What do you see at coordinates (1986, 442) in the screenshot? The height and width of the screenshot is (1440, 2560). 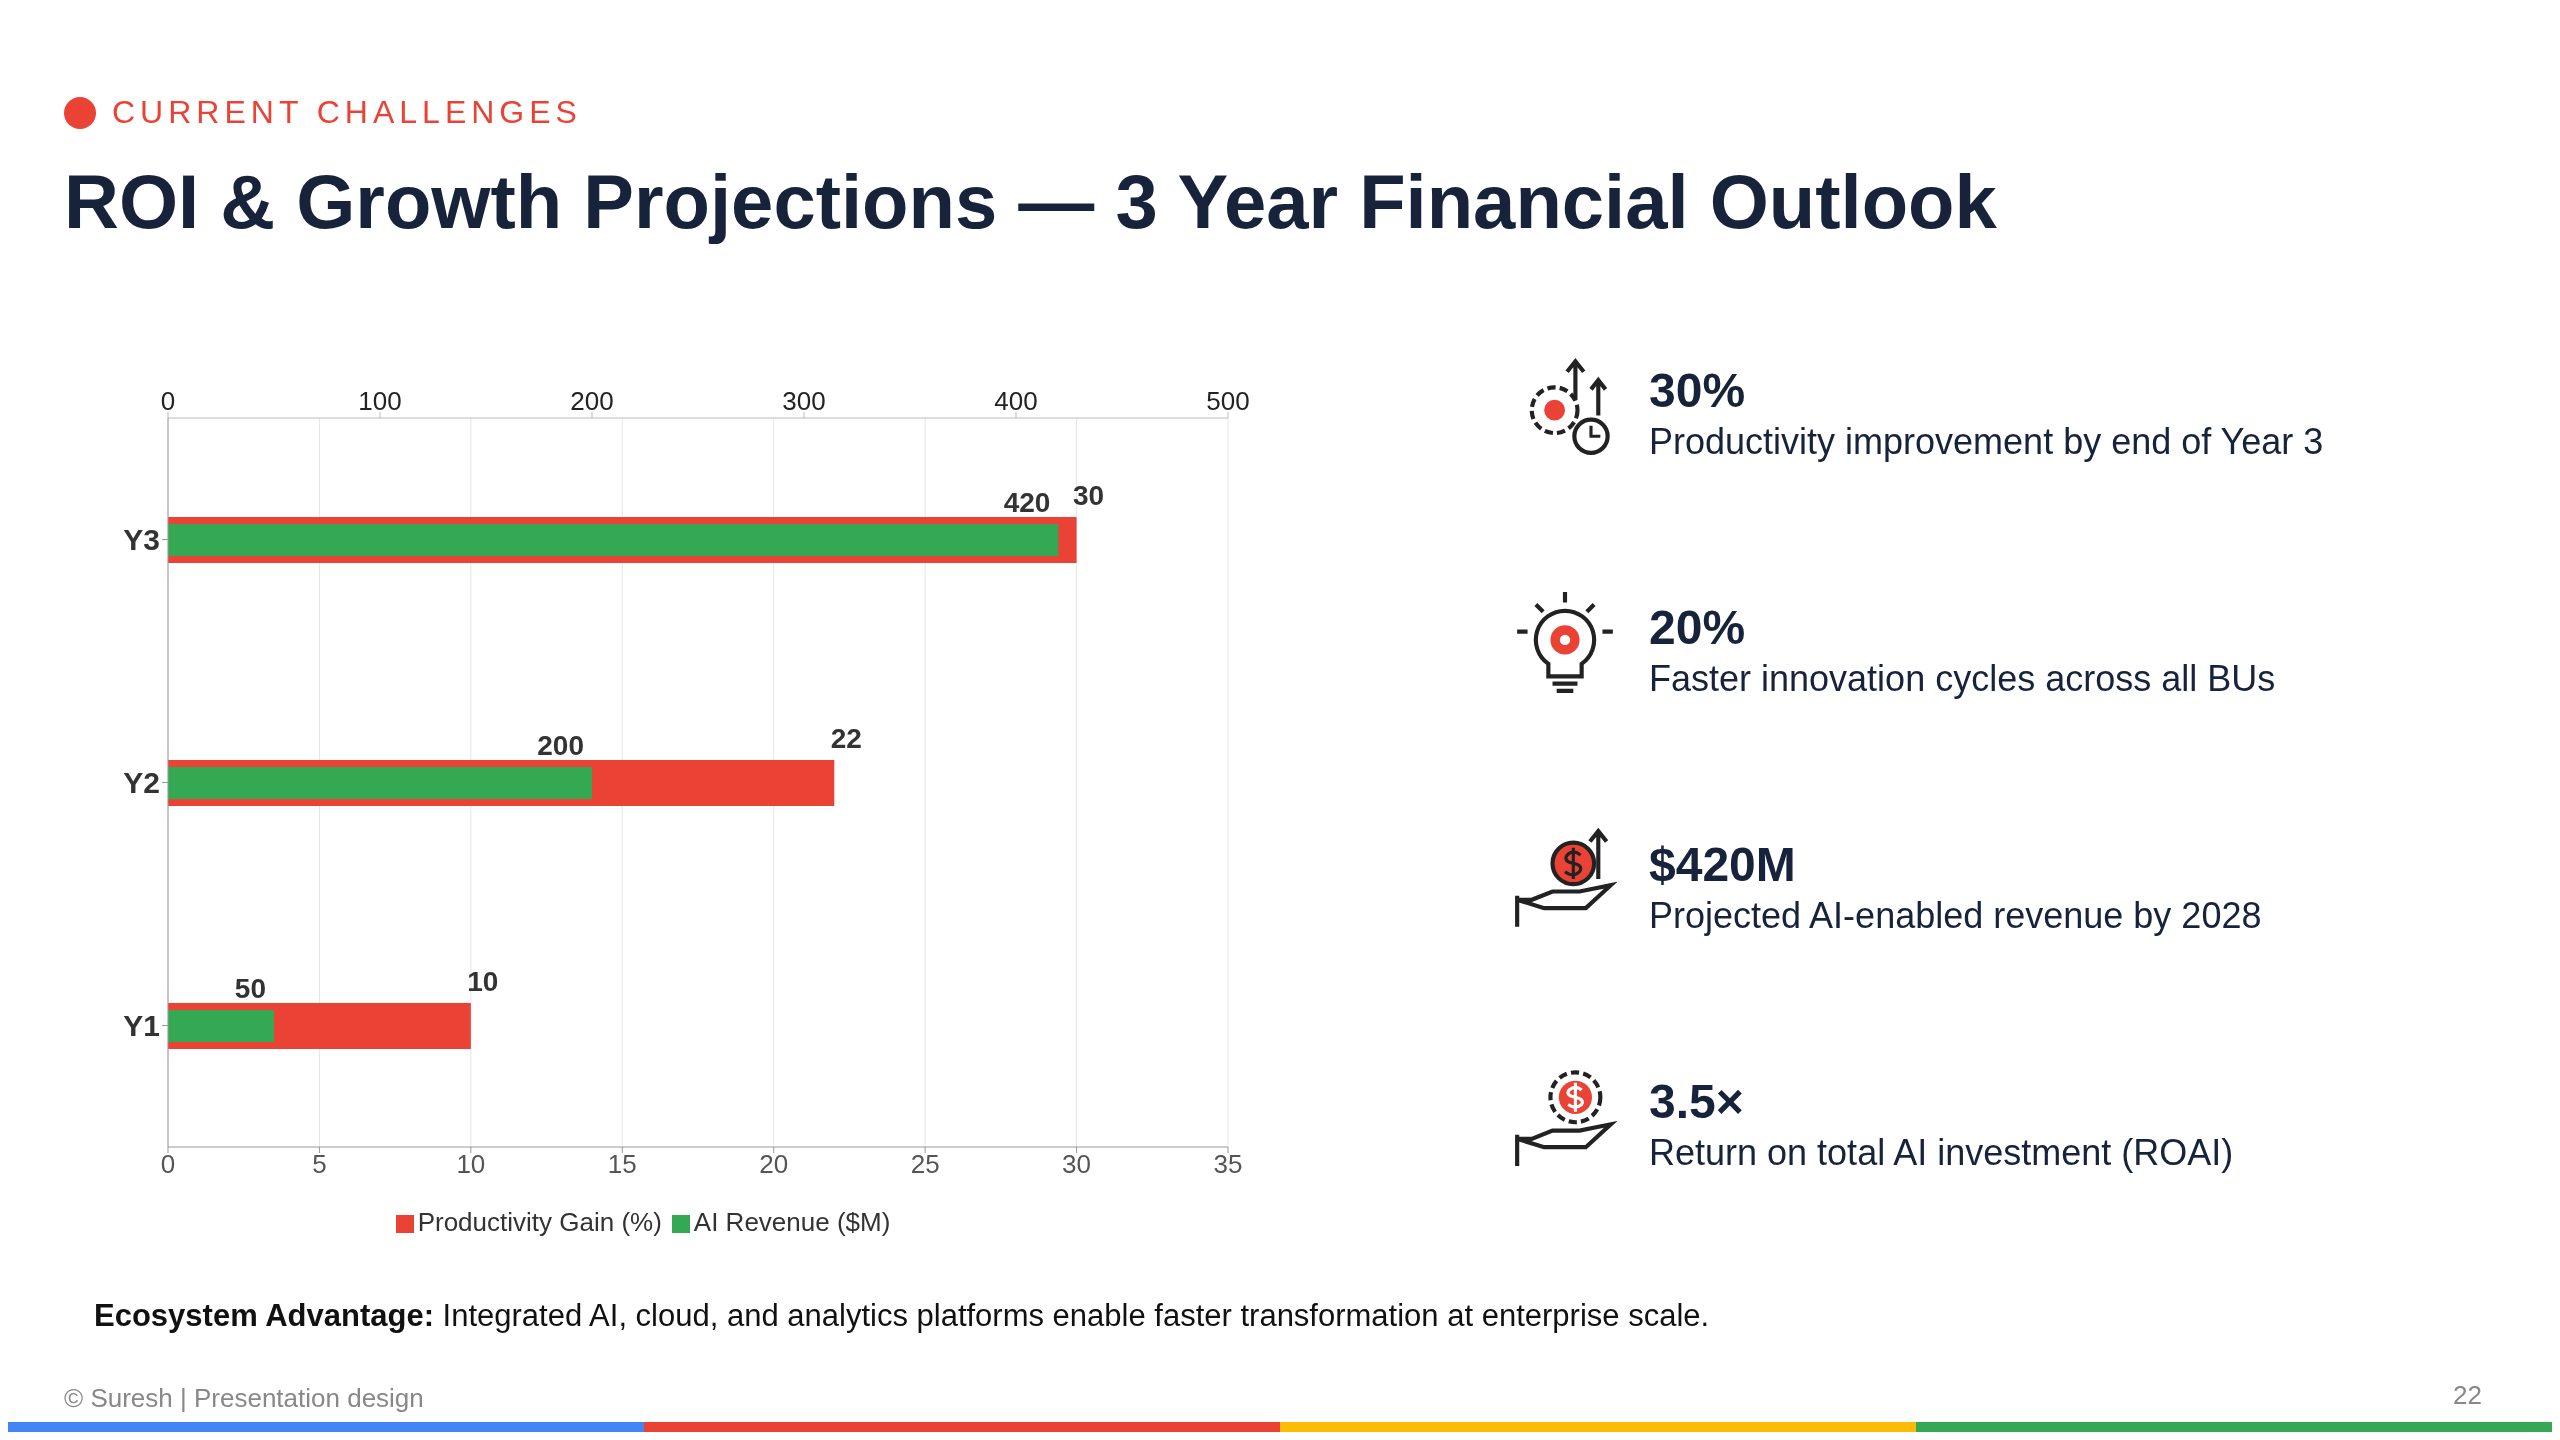 I see `text: Productivity improvement by end of Year 3` at bounding box center [1986, 442].